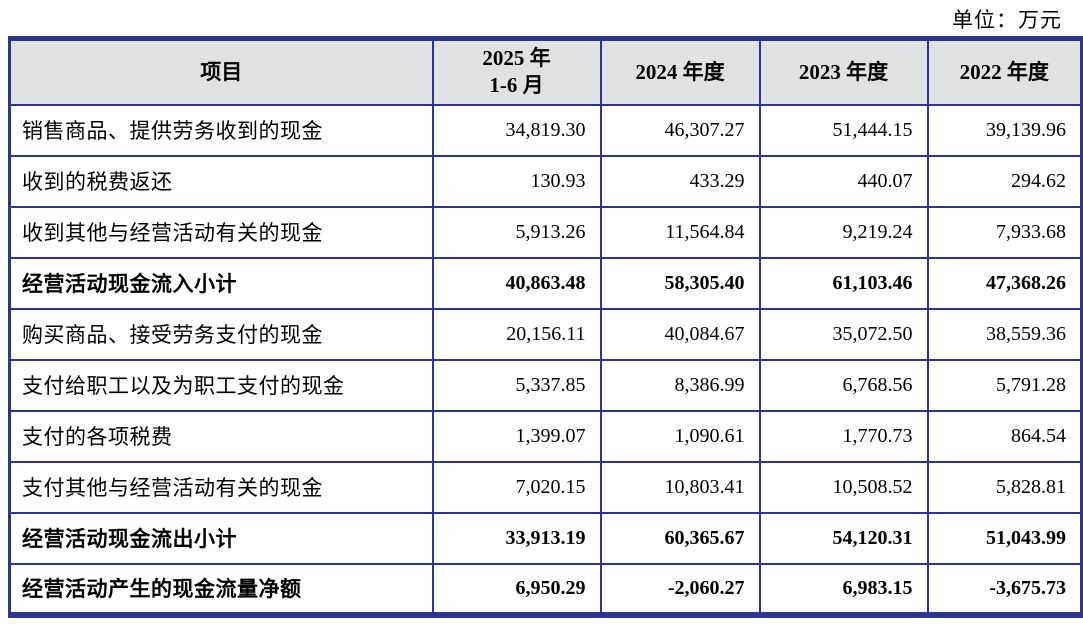  Describe the element at coordinates (516, 538) in the screenshot. I see `row-value-cell: 33,913.19` at that location.